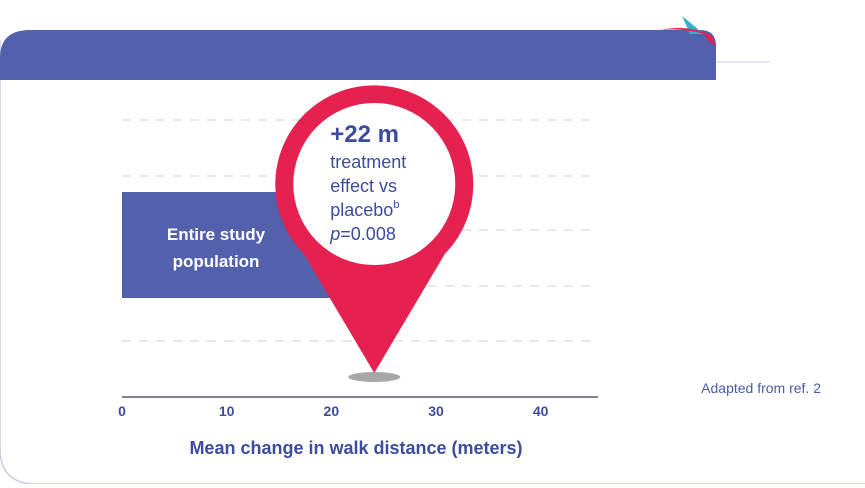 The width and height of the screenshot is (865, 488). I want to click on x-tick-labels: 0 10 20 30 40, so click(333, 411).